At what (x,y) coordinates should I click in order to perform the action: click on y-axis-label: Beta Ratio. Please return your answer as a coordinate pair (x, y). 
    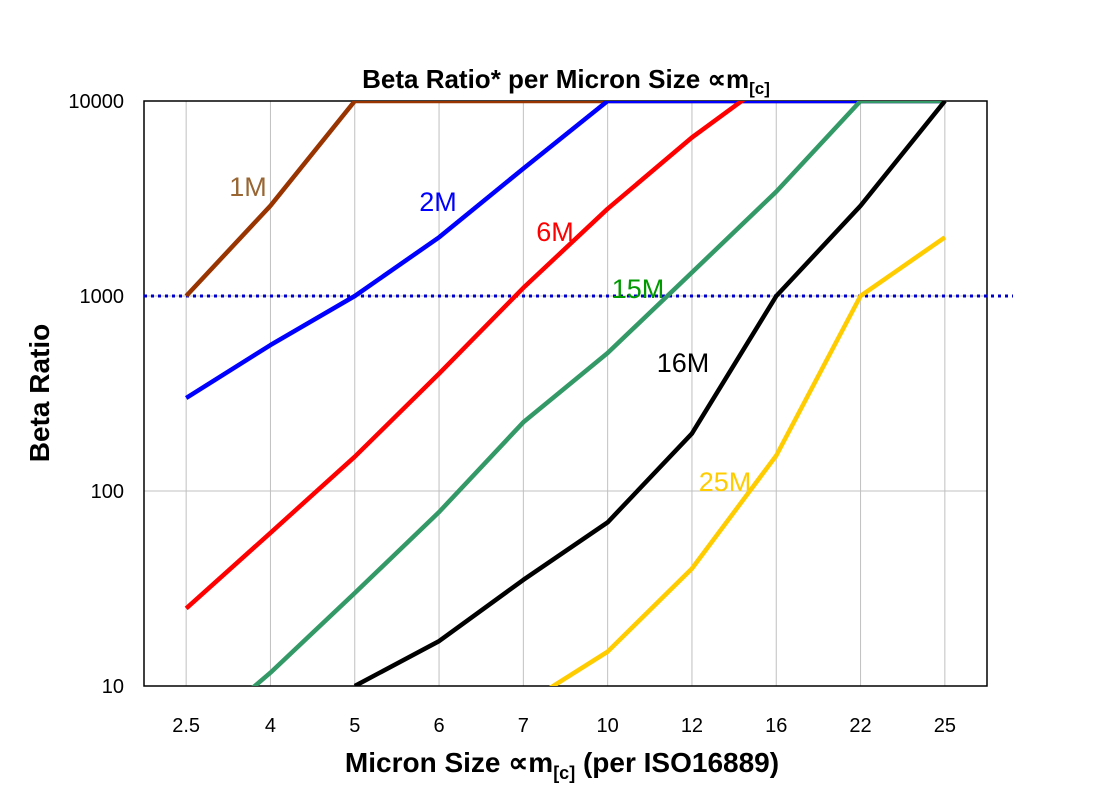
    Looking at the image, I should click on (39, 393).